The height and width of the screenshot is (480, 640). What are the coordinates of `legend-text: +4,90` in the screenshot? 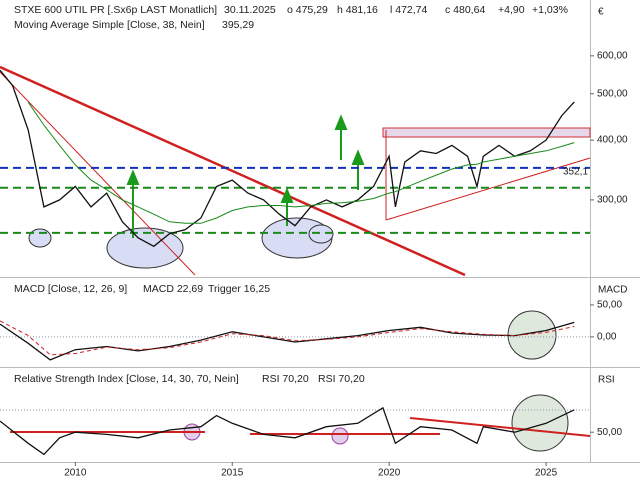 It's located at (511, 10).